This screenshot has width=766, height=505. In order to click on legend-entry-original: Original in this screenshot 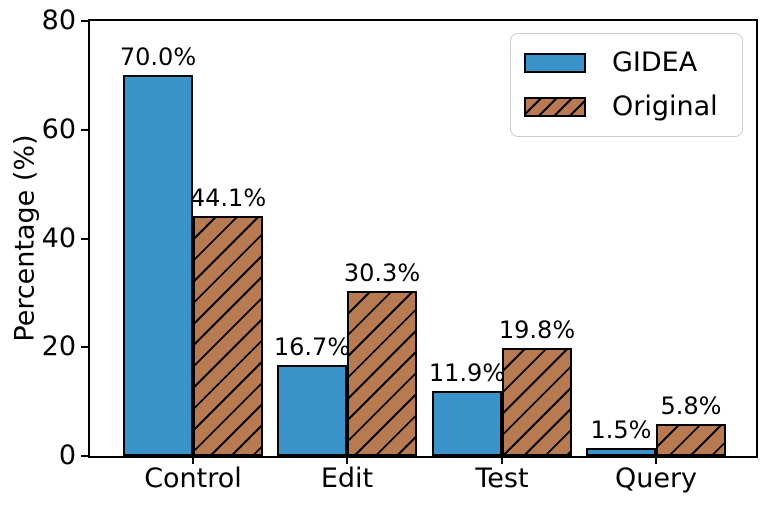, I will do `click(628, 107)`.